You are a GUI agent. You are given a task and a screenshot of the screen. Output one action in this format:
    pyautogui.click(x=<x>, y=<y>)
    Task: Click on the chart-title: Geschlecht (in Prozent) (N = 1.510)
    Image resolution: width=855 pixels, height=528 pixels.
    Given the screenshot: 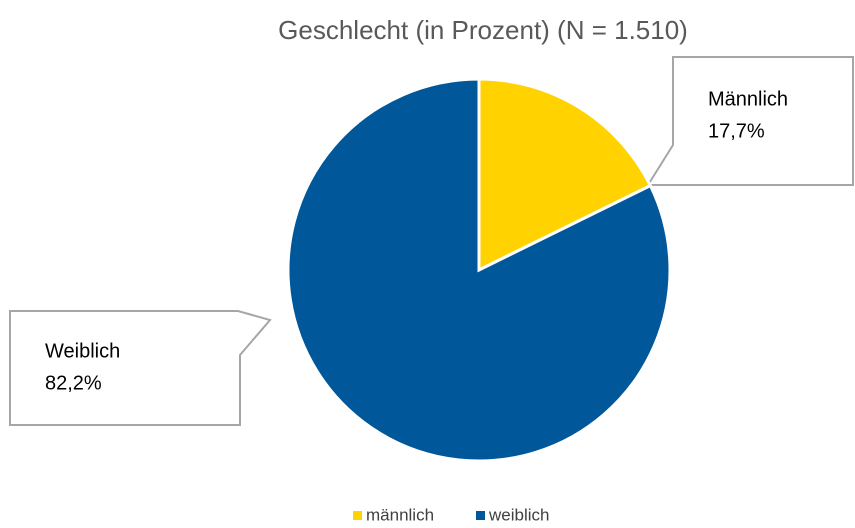 What is the action you would take?
    pyautogui.click(x=483, y=30)
    